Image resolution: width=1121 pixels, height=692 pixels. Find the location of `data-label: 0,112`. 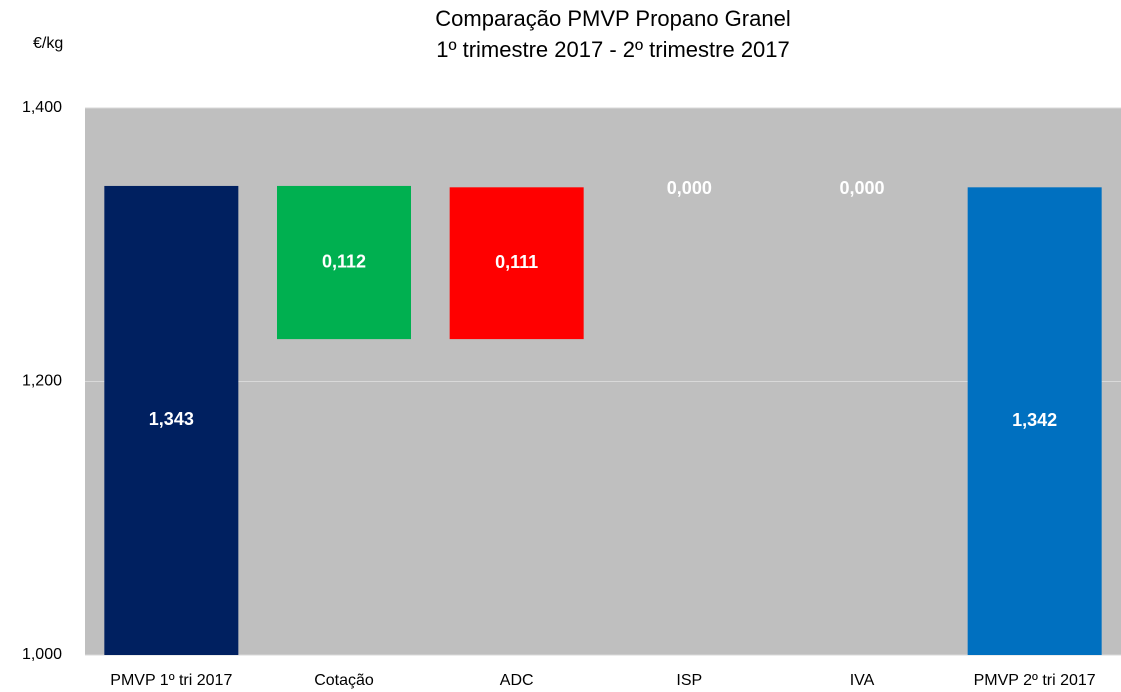

data-label: 0,112 is located at coordinates (344, 261).